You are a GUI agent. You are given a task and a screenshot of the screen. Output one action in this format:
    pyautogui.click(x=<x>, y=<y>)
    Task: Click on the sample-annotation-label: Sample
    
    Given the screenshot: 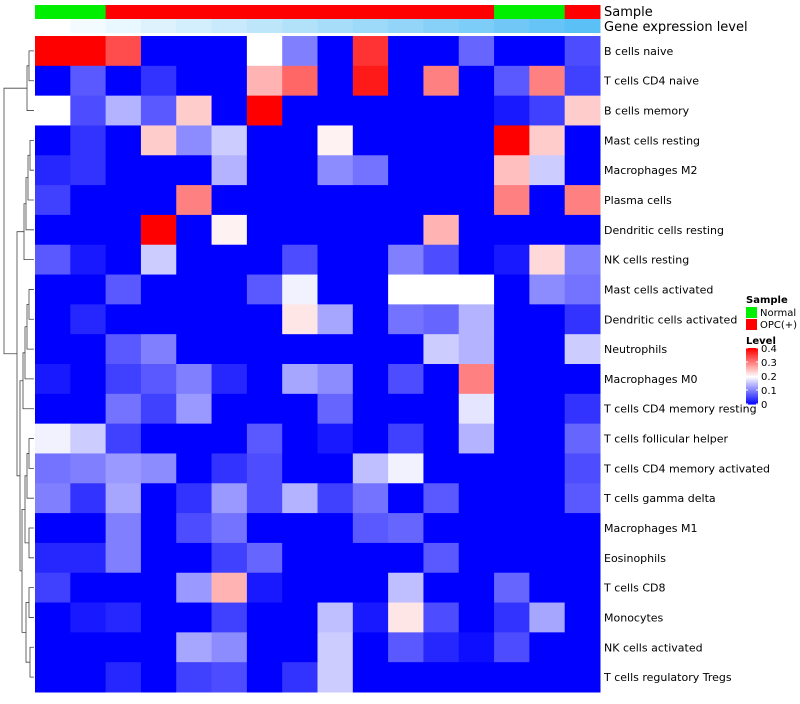 What is the action you would take?
    pyautogui.click(x=628, y=12)
    